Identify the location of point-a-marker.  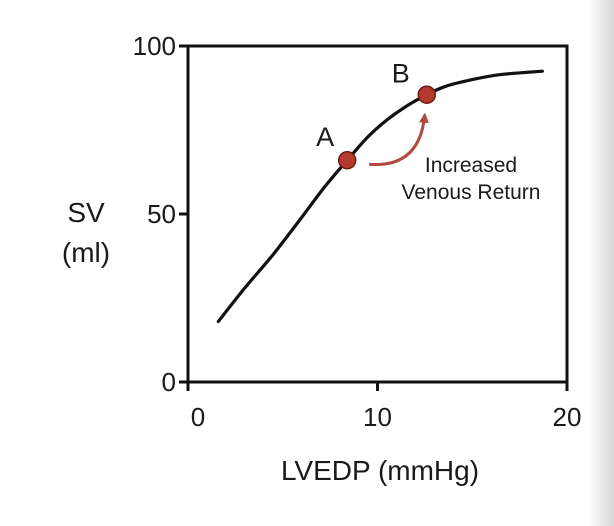
(347, 160).